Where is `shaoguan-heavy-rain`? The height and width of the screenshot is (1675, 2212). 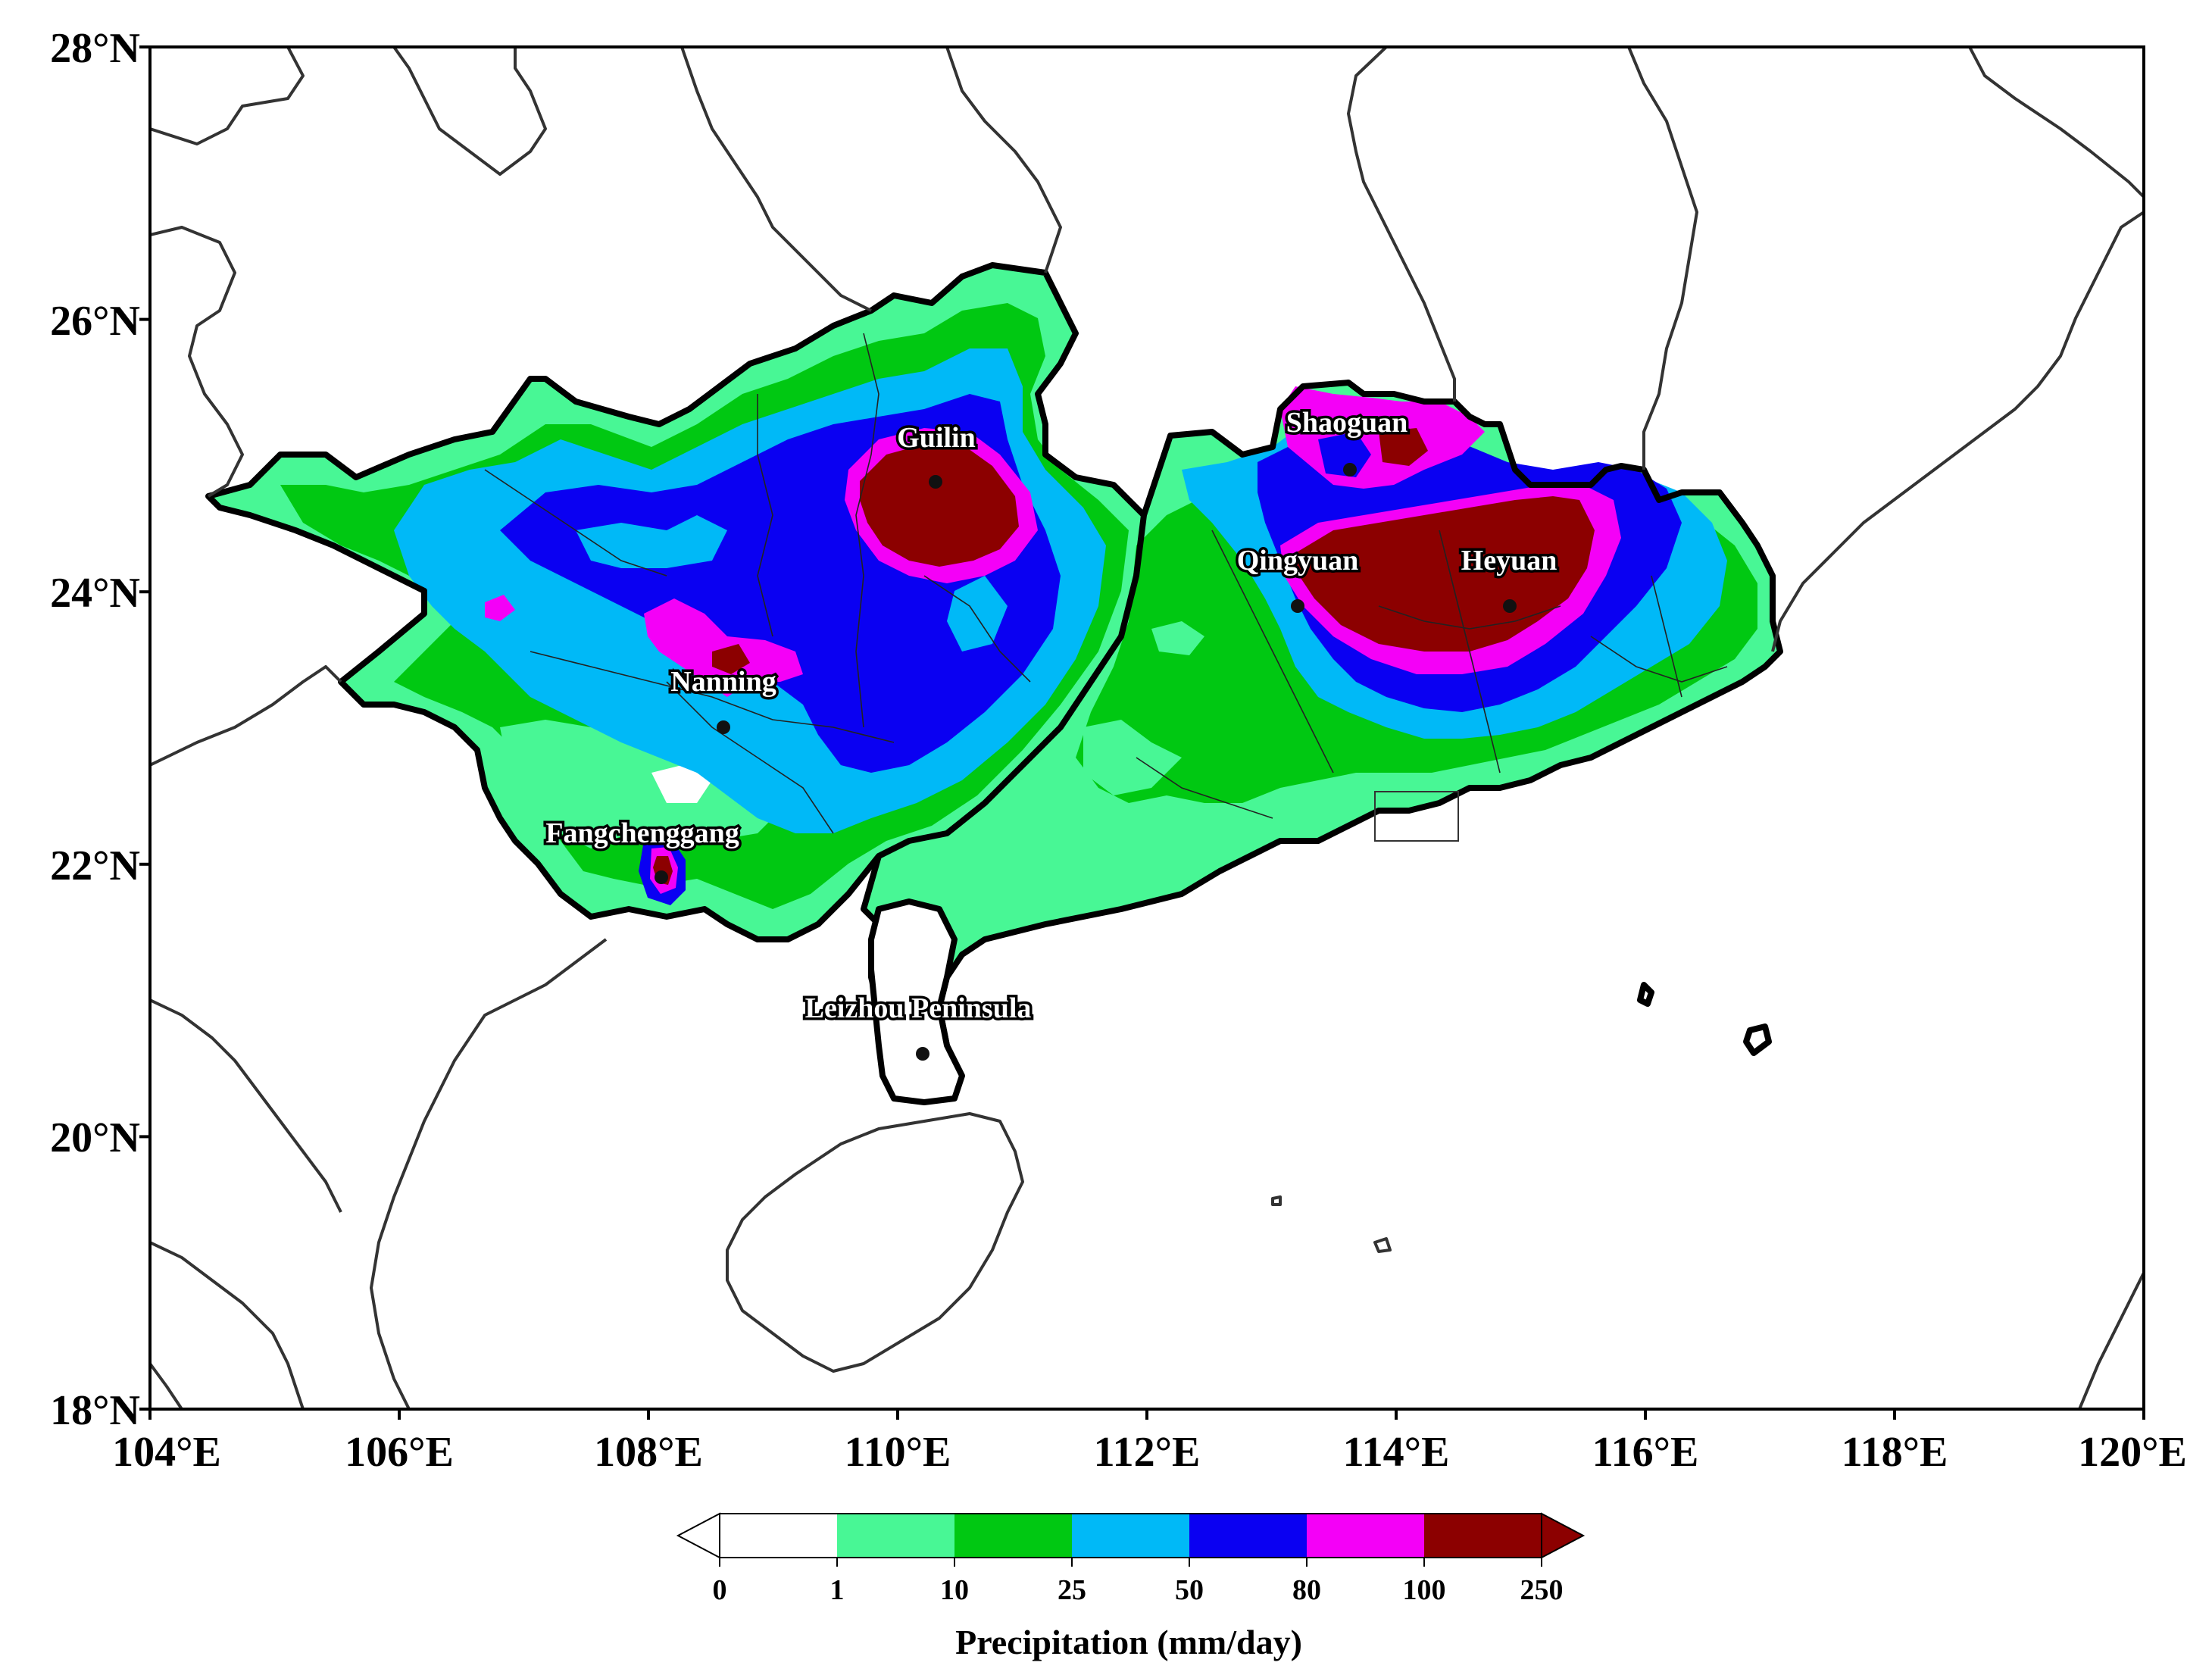
shaoguan-heavy-rain is located at coordinates (1404, 447).